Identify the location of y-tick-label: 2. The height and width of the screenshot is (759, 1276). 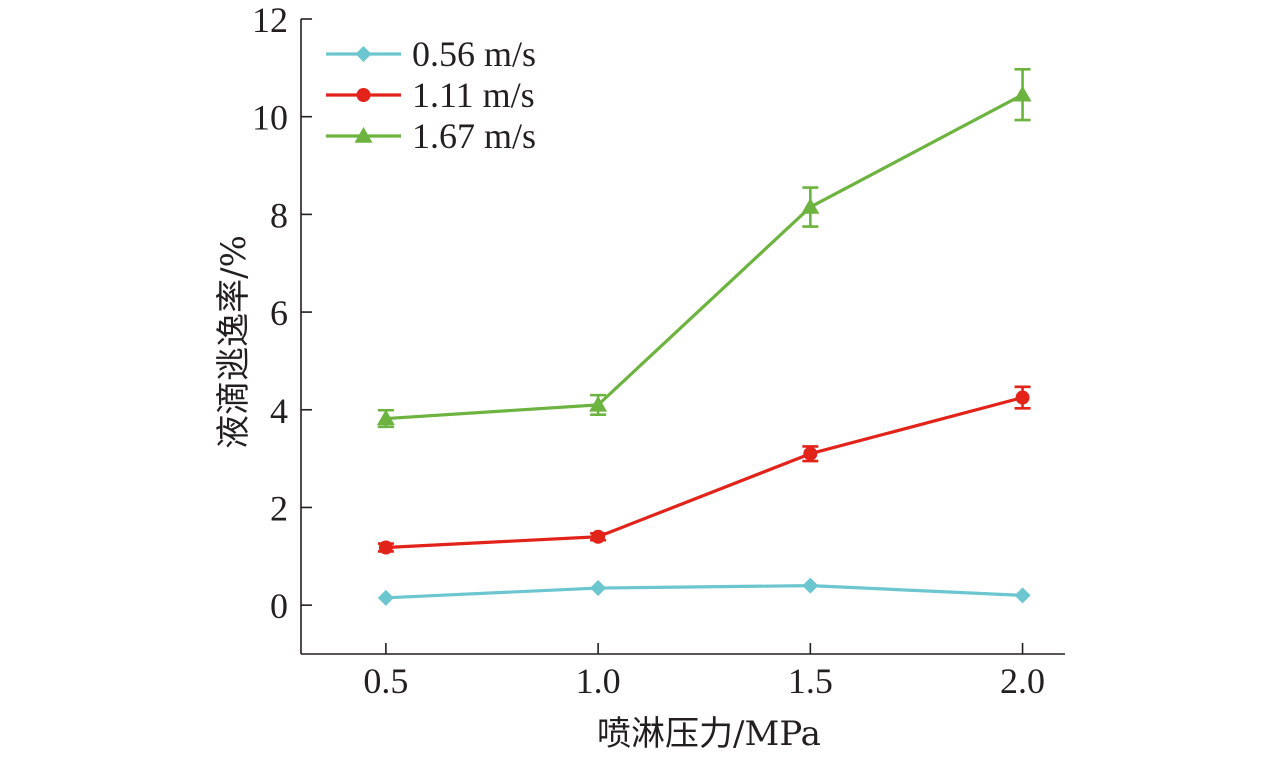
(279, 508).